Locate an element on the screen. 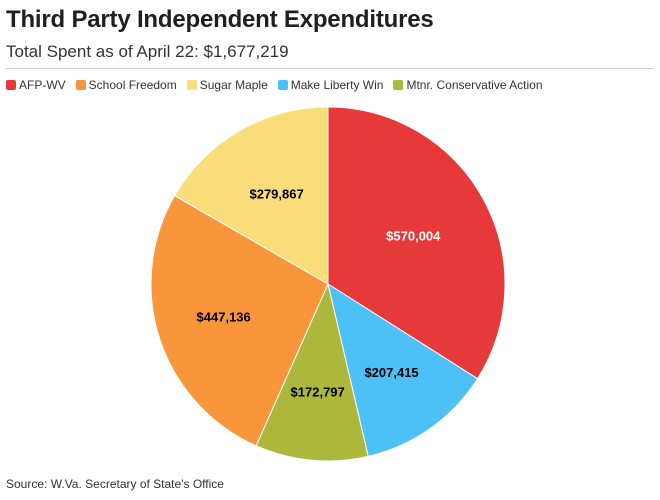  legend-item: Make Liberty Win is located at coordinates (330, 85).